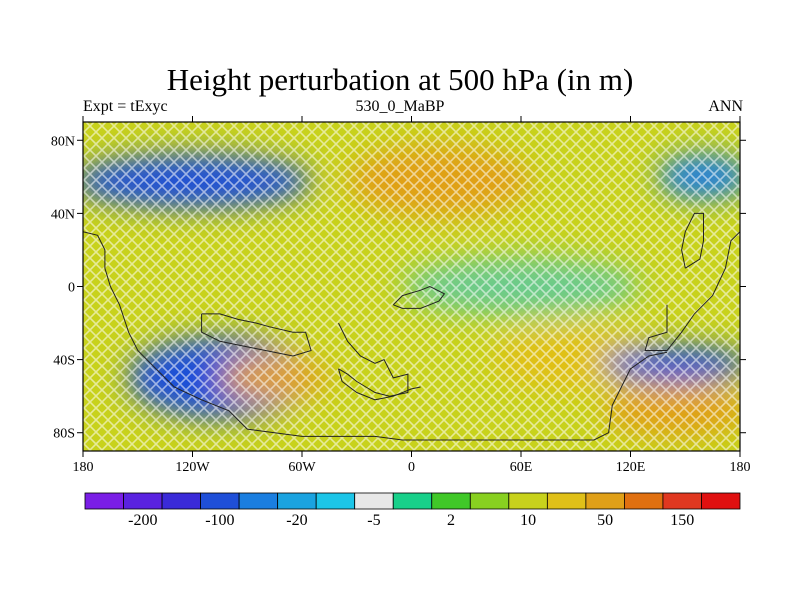 This screenshot has width=800, height=600. Describe the element at coordinates (63, 214) in the screenshot. I see `y-tick-label: 40N` at that location.